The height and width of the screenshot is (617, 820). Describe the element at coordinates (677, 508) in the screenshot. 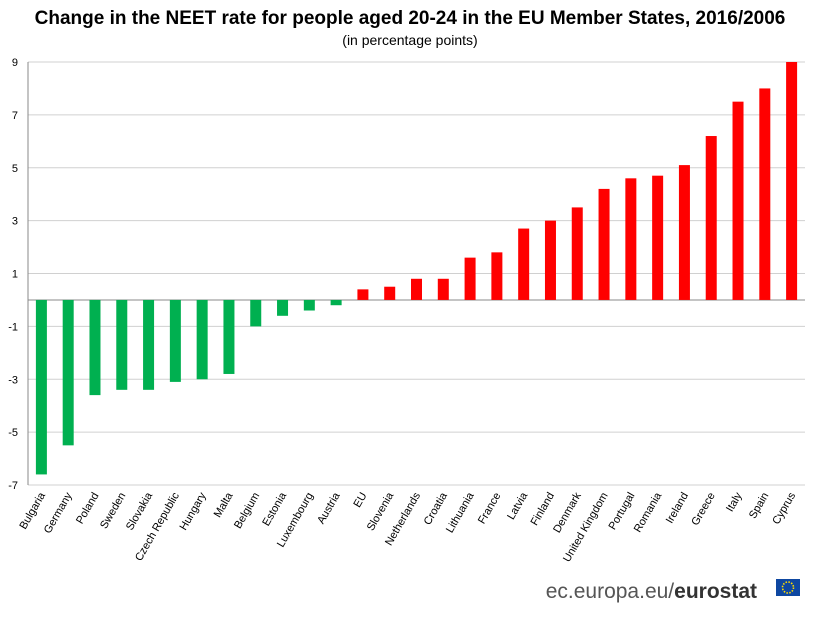

I see `x-tick-label: Ireland` at that location.